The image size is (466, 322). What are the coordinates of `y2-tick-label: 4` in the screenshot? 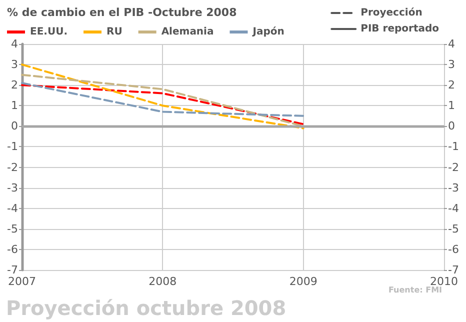 It's located at (451, 44).